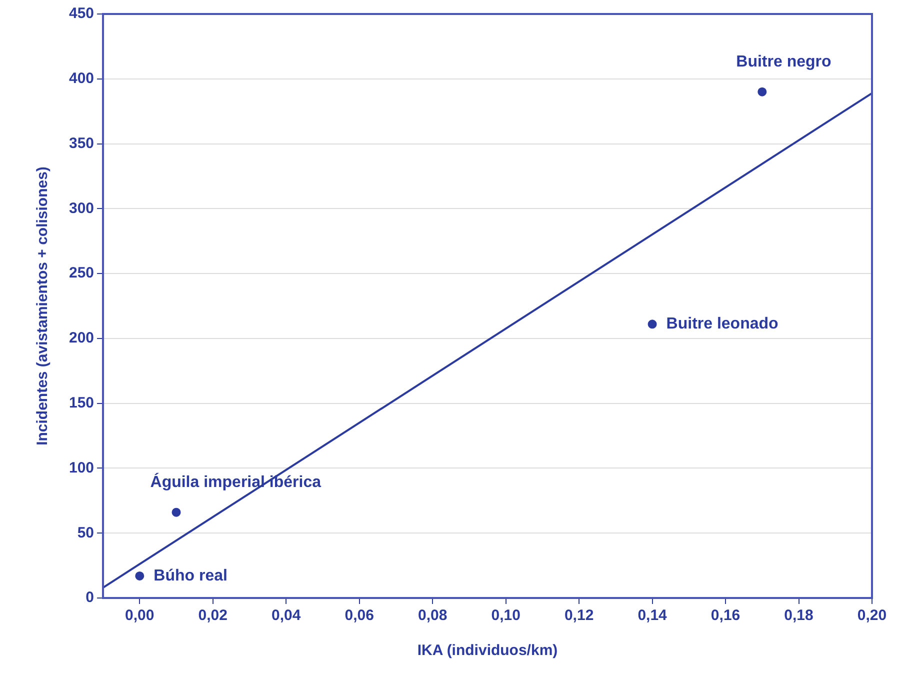 Image resolution: width=902 pixels, height=674 pixels. Describe the element at coordinates (433, 615) in the screenshot. I see `x-tick-label: 0,08` at that location.